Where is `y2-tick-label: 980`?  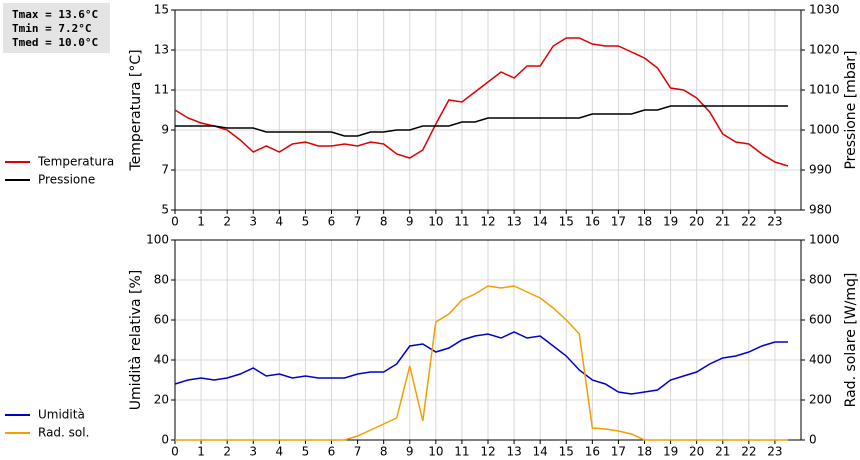
y2-tick-label: 980 is located at coordinates (820, 210).